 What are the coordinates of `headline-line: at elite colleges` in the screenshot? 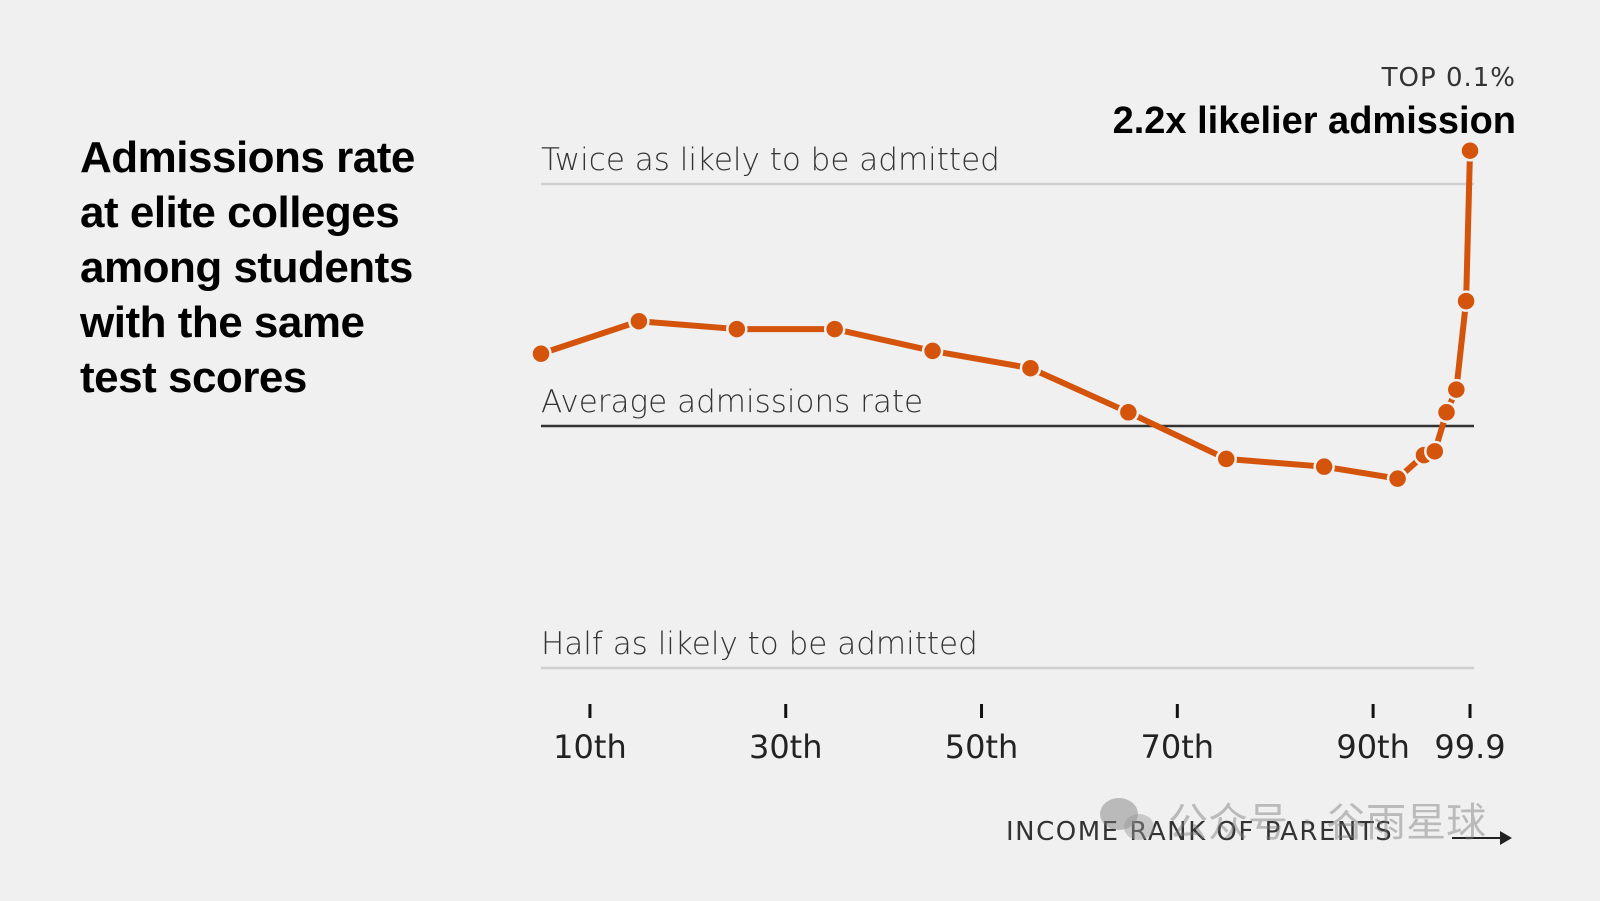 It's located at (240, 212).